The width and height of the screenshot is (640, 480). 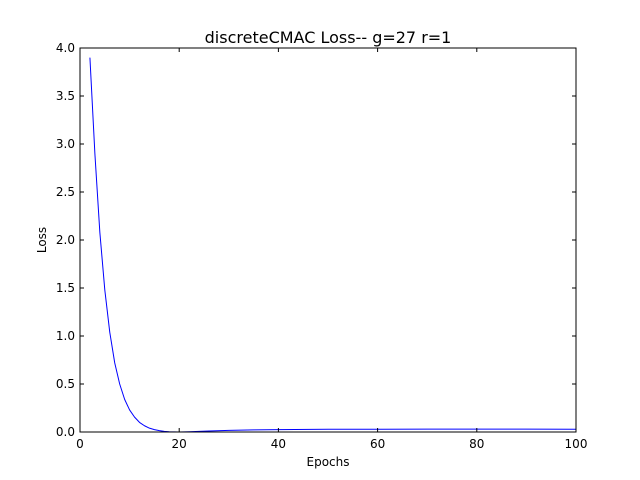 I want to click on x-tick-label: 40, so click(x=278, y=444).